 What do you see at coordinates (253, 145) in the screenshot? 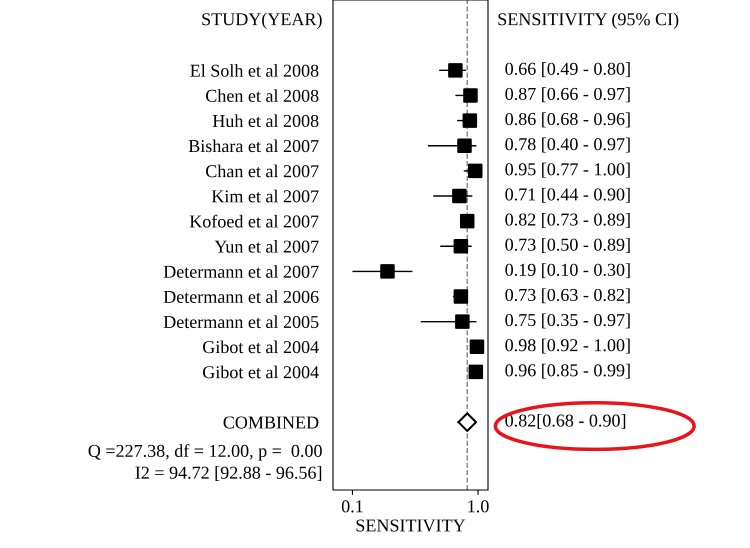
I see `y-tick-label: Bishara et al 2007` at bounding box center [253, 145].